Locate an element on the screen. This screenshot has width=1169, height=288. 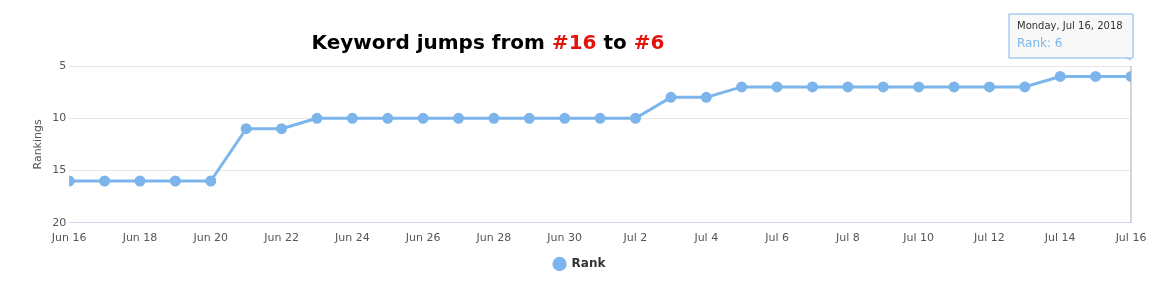
x-tick-label: Jul 16 is located at coordinates (1130, 238).